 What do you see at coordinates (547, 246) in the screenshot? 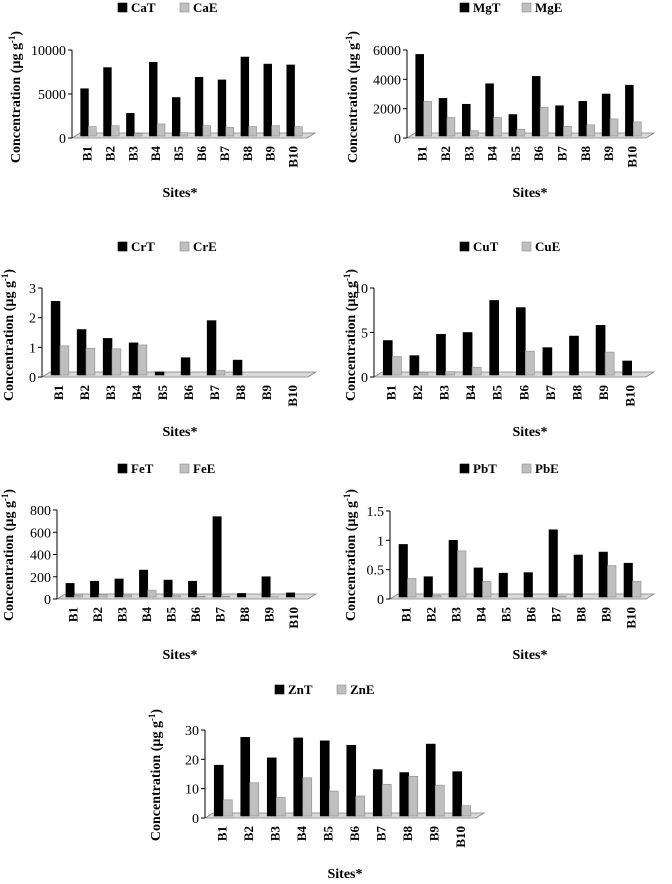
I see `legend-label: CuE` at bounding box center [547, 246].